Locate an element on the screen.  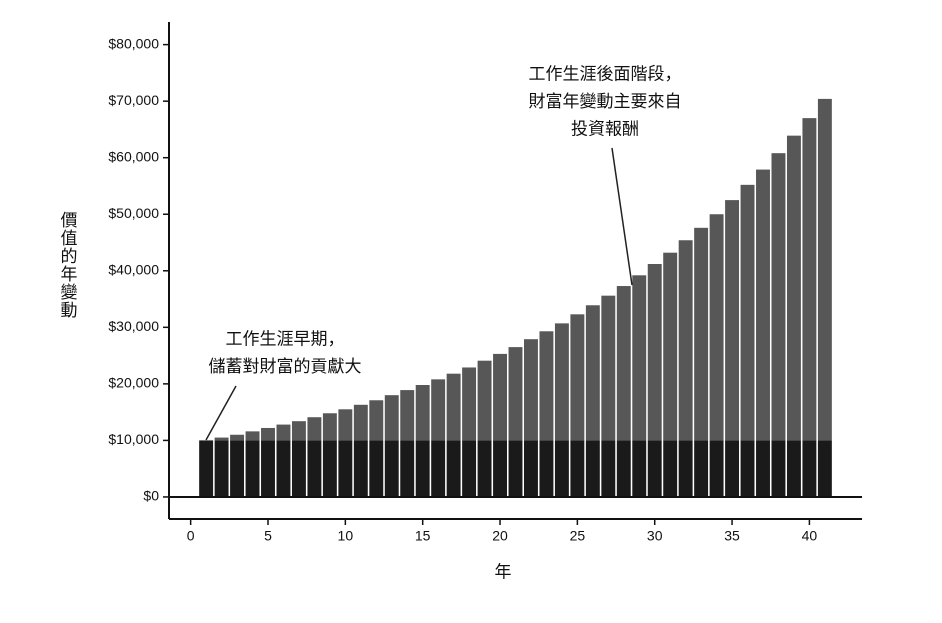
x-tick-label: 5 is located at coordinates (268, 536).